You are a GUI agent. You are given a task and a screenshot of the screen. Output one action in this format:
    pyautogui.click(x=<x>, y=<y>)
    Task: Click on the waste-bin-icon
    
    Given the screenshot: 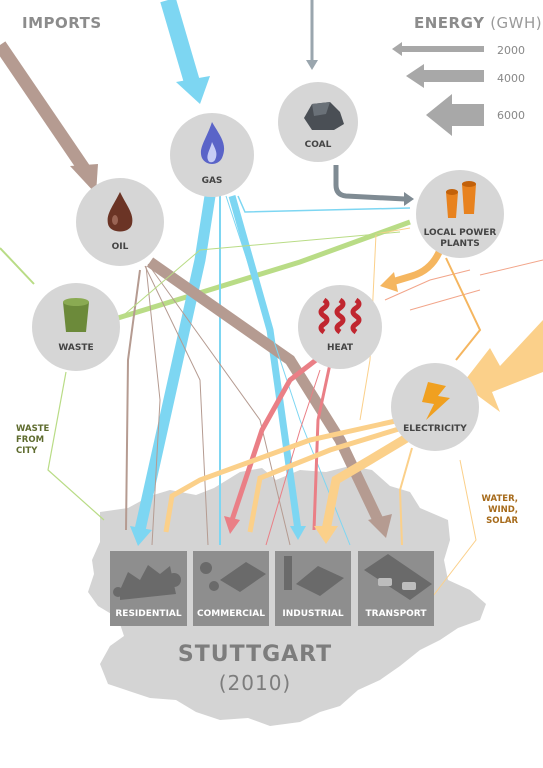 What is the action you would take?
    pyautogui.click(x=76, y=315)
    